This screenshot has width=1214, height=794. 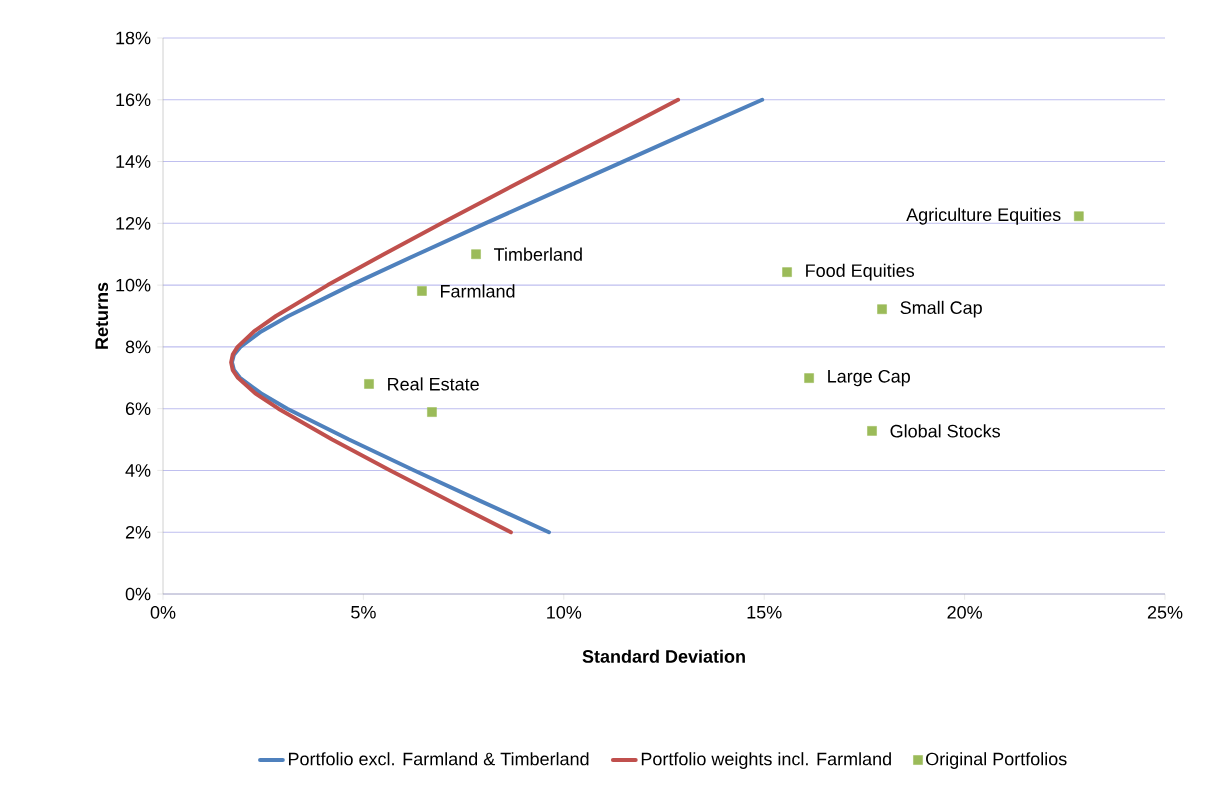 I want to click on x-axis-title: Standard Deviation, so click(x=663, y=656).